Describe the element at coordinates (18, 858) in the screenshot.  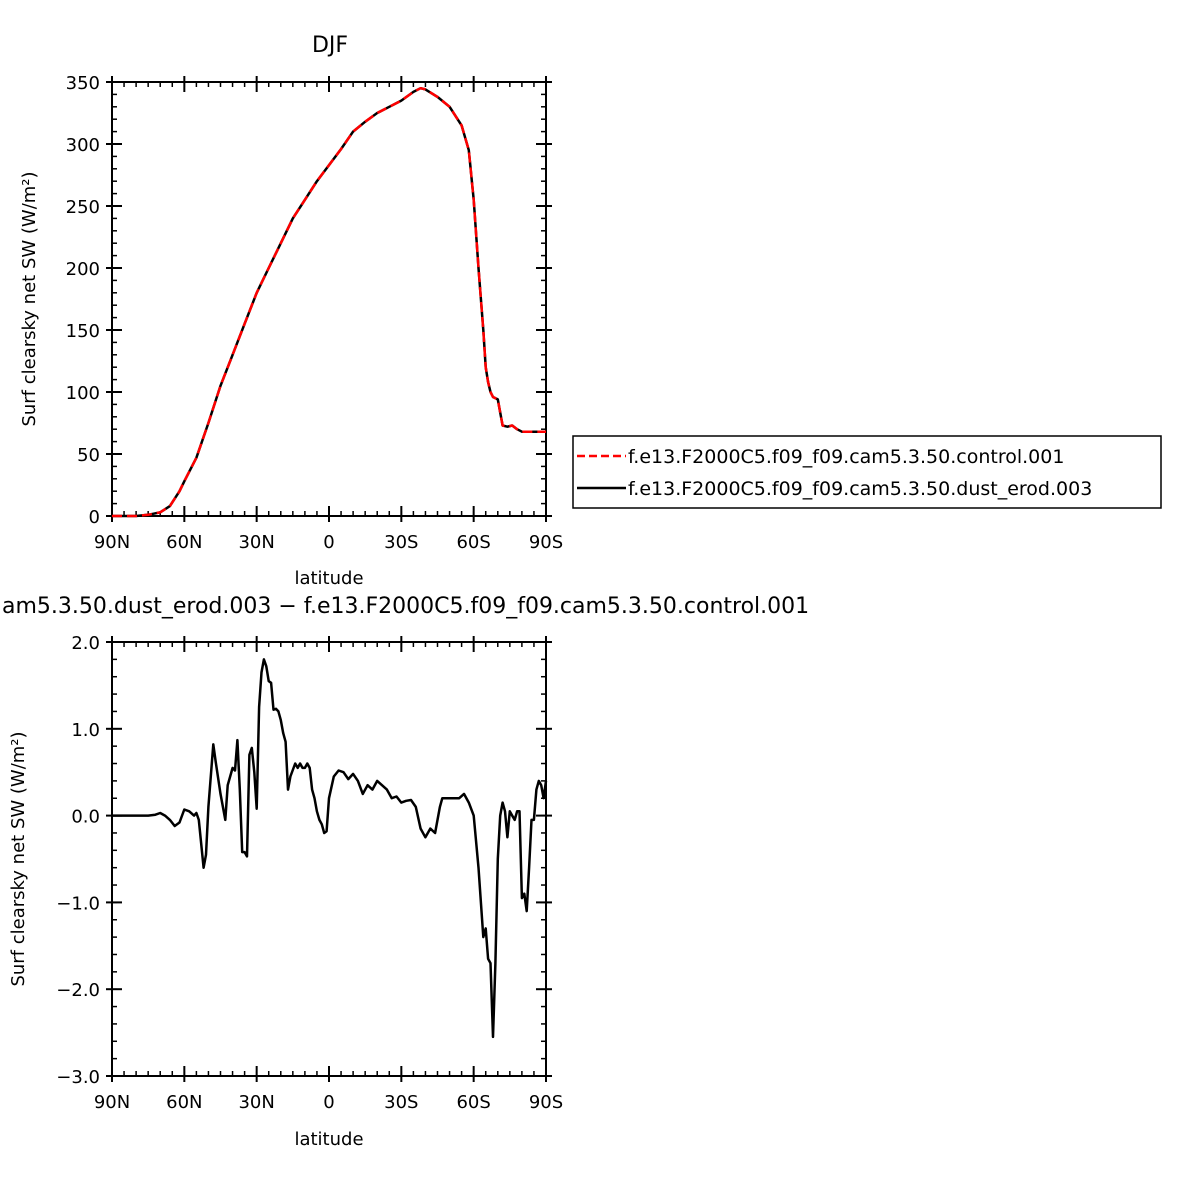
I see `bottom-panel-ylabel: Surf clearsky net SW (W/m²)` at that location.